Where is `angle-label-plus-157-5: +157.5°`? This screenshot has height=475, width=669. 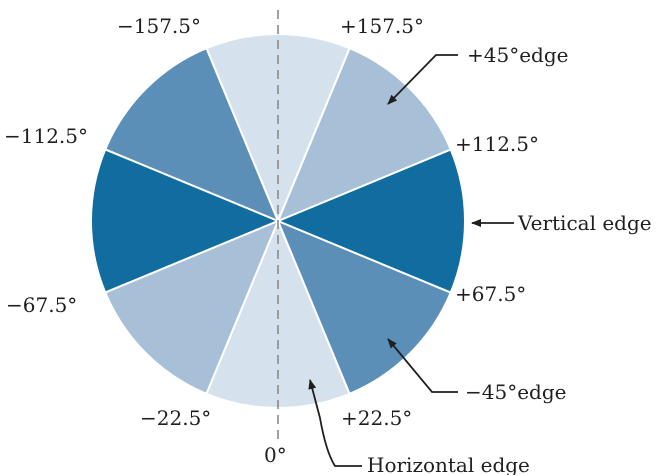
angle-label-plus-157-5: +157.5° is located at coordinates (382, 26).